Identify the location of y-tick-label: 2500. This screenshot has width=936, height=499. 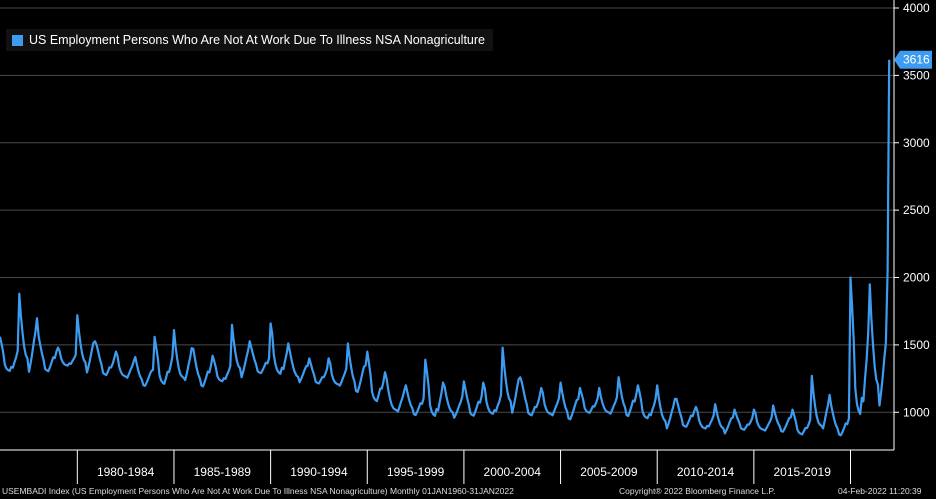
(916, 210).